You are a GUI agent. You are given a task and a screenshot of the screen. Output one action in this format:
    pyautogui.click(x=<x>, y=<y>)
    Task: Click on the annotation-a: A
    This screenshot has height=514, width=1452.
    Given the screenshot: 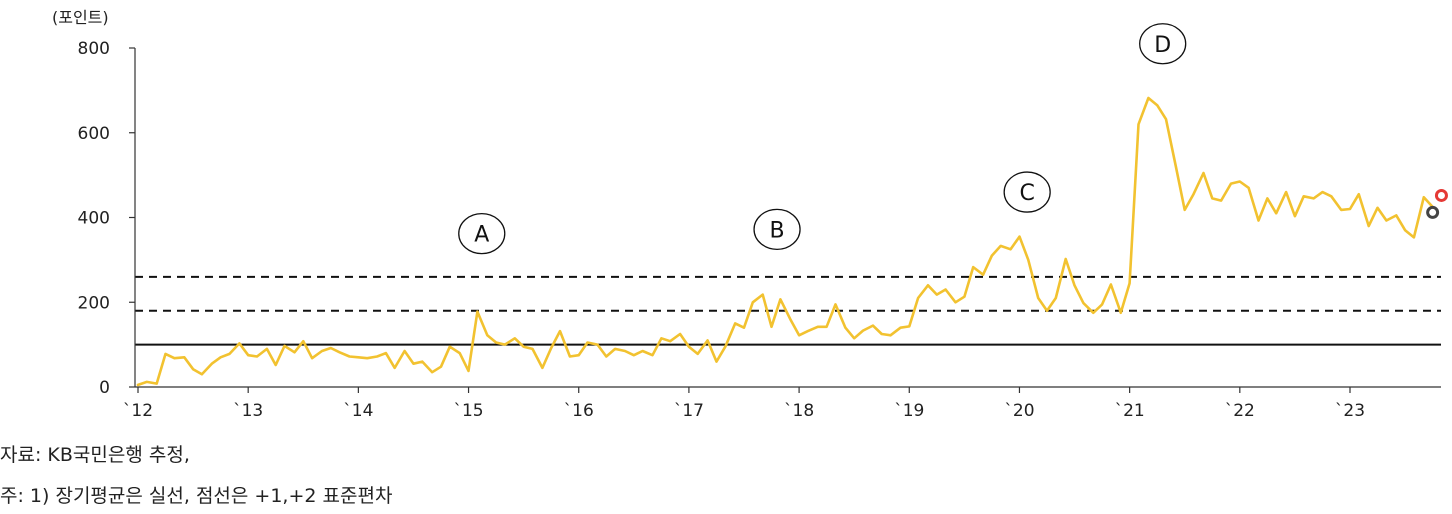 What is the action you would take?
    pyautogui.click(x=482, y=233)
    